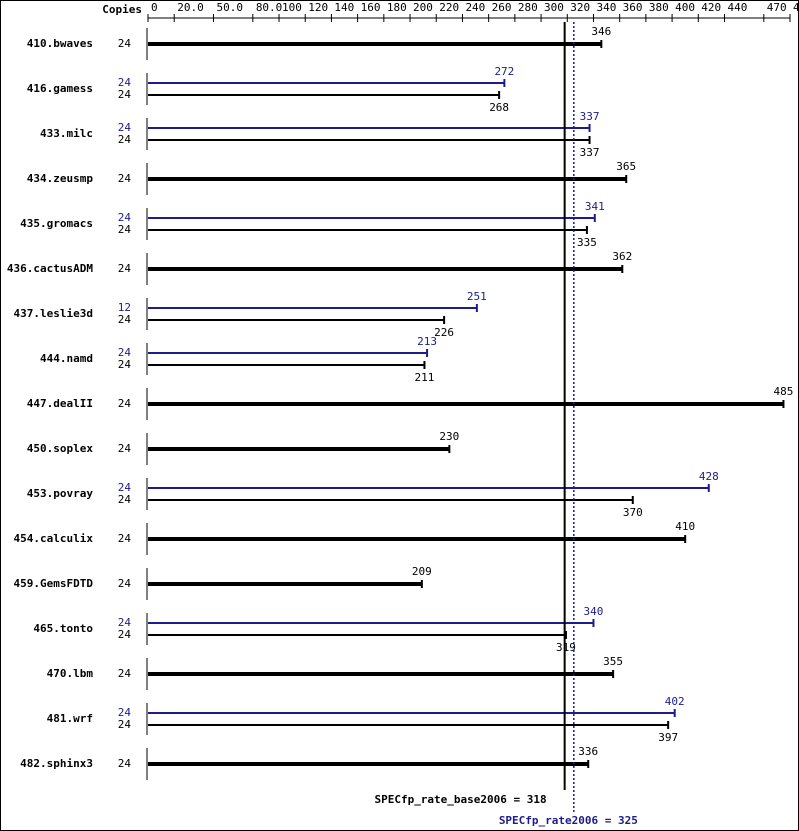 This screenshot has height=831, width=799. Describe the element at coordinates (777, 7) in the screenshot. I see `x-tick-label: 470` at that location.